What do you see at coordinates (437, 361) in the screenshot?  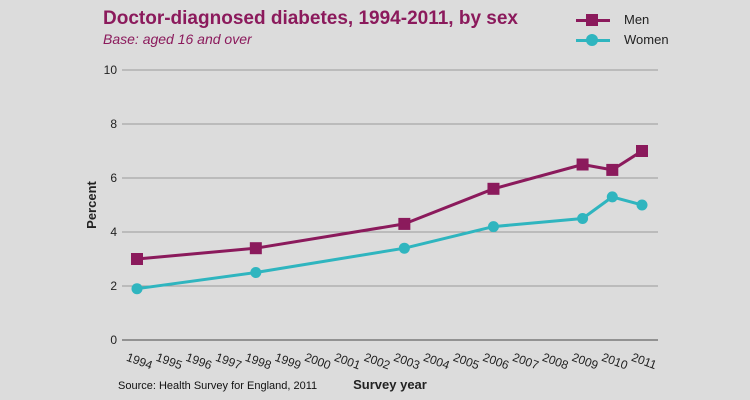 I see `x-tick-label: 2004` at bounding box center [437, 361].